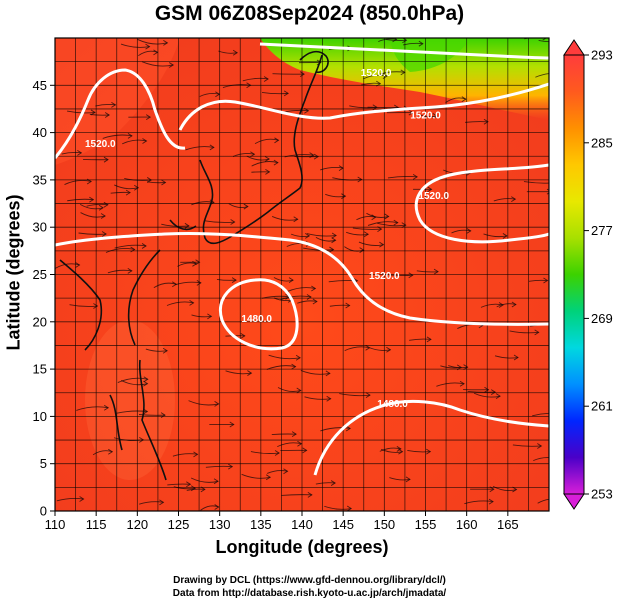  What do you see at coordinates (309, 13) in the screenshot?
I see `chart-title: GSM 06Z08Sep2024 (850.0hPa)` at bounding box center [309, 13].